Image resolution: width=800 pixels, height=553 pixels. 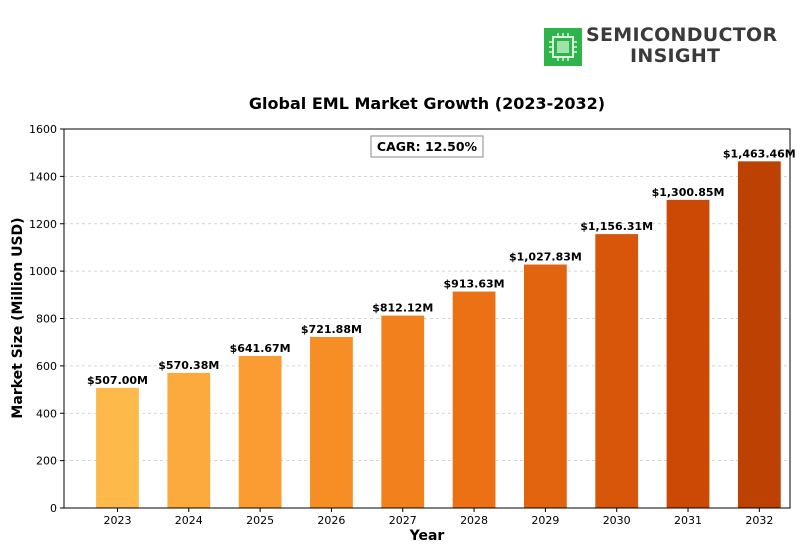 What do you see at coordinates (43, 129) in the screenshot?
I see `y-tick-label: 1600` at bounding box center [43, 129].